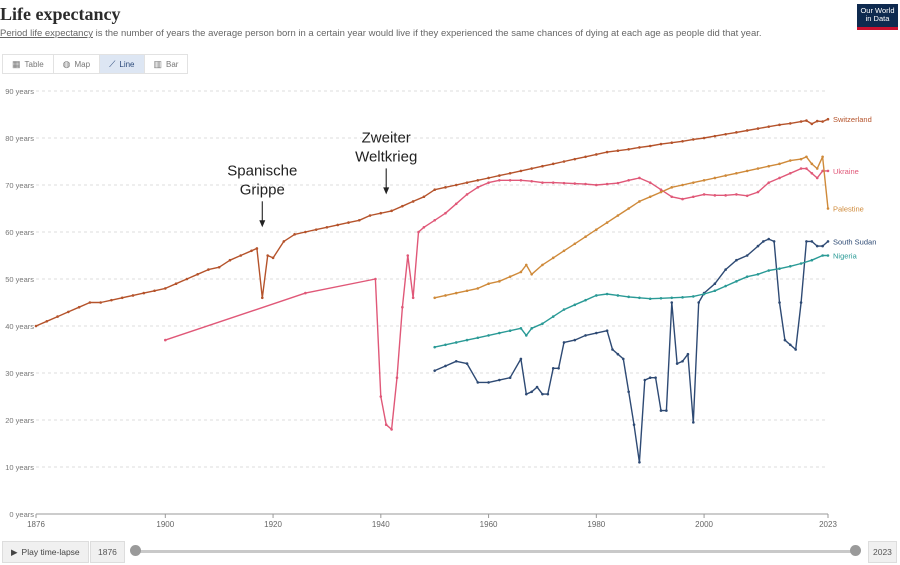  What do you see at coordinates (76, 64) in the screenshot?
I see `tab-map: ◍ Map` at bounding box center [76, 64].